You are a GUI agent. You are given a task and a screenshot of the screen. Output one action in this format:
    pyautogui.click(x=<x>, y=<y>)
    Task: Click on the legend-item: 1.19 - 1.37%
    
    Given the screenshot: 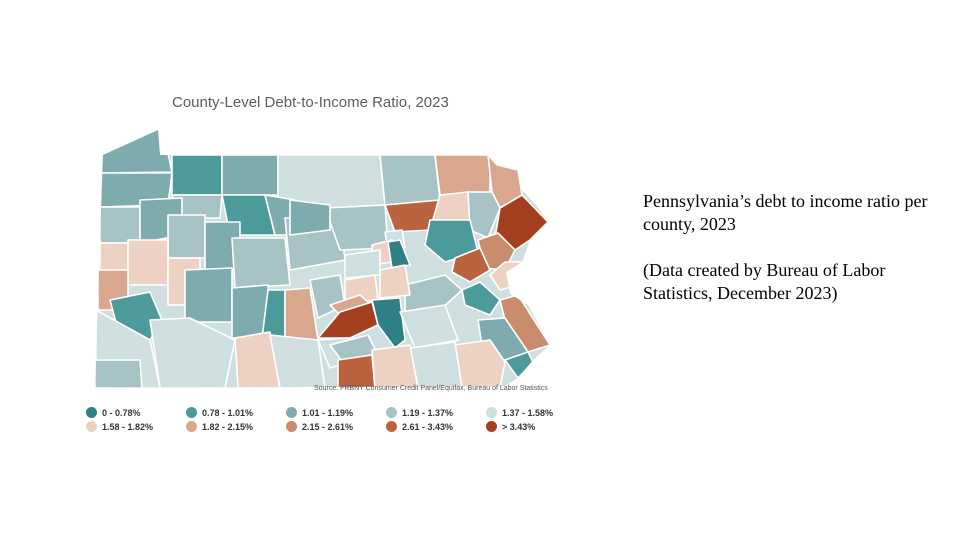 What is the action you would take?
    pyautogui.click(x=436, y=412)
    